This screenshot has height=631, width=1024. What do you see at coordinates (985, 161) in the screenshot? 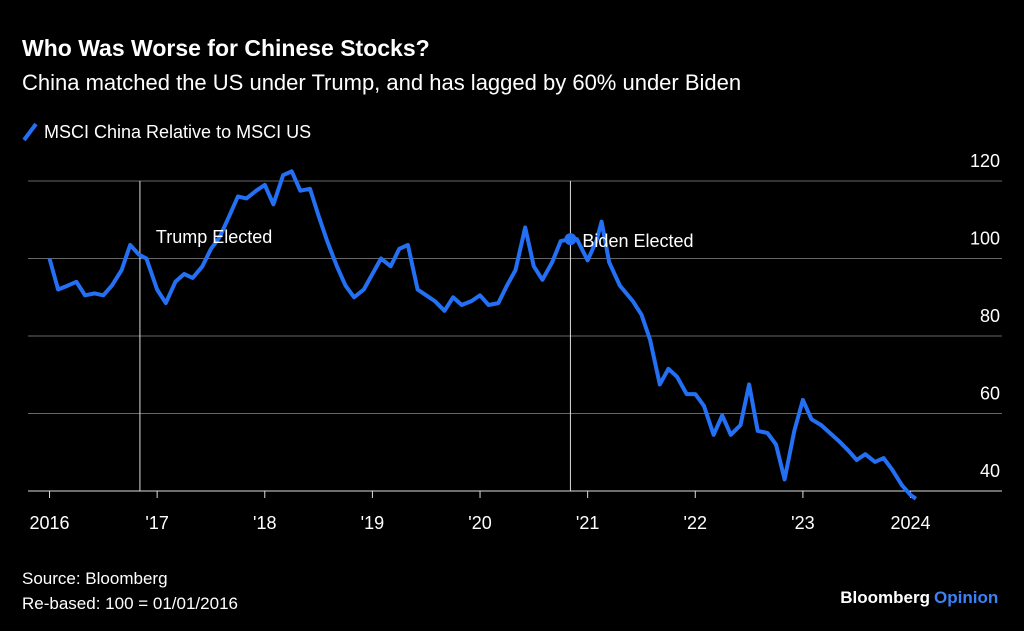
I see `y-tick-label: 120` at bounding box center [985, 161].